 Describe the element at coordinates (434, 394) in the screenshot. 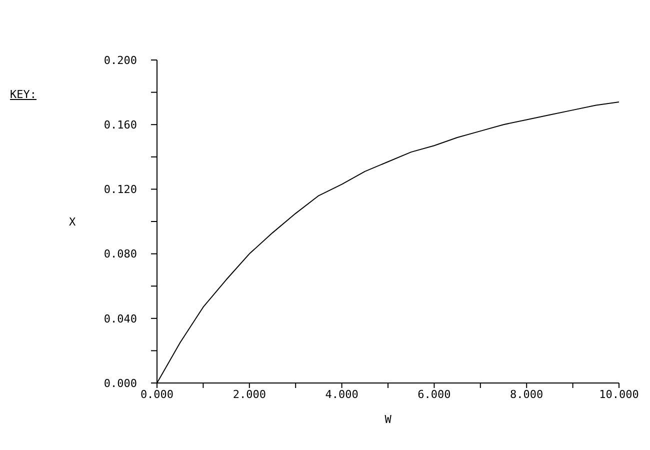

I see `x-tick-label: 6.000` at that location.